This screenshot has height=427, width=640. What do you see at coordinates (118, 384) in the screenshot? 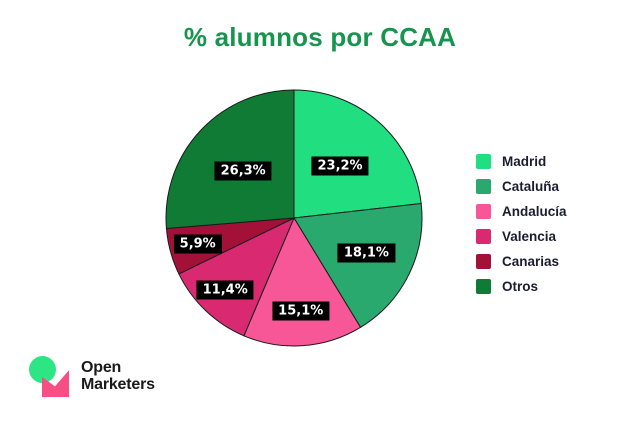
I see `logo-text-line2: Marketers` at bounding box center [118, 384].